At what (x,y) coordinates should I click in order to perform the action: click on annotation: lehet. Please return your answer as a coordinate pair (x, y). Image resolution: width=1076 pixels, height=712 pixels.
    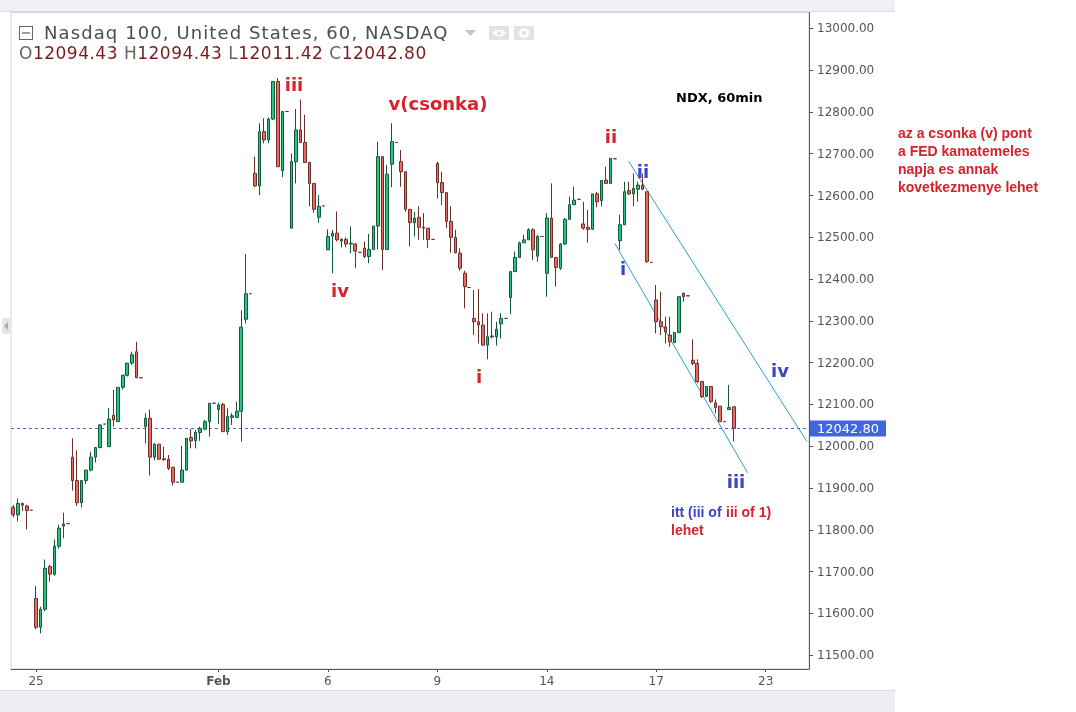
    Looking at the image, I should click on (687, 530).